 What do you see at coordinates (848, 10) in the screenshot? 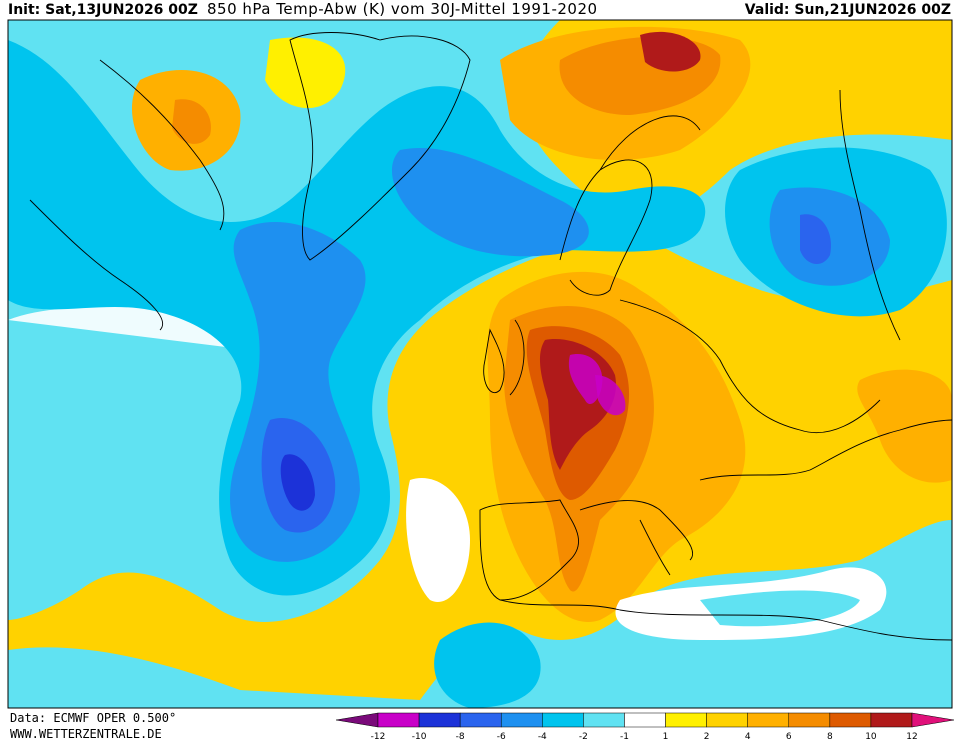
I see `valid-time: Valid: Sun,21JUN2026 00Z` at bounding box center [848, 10].